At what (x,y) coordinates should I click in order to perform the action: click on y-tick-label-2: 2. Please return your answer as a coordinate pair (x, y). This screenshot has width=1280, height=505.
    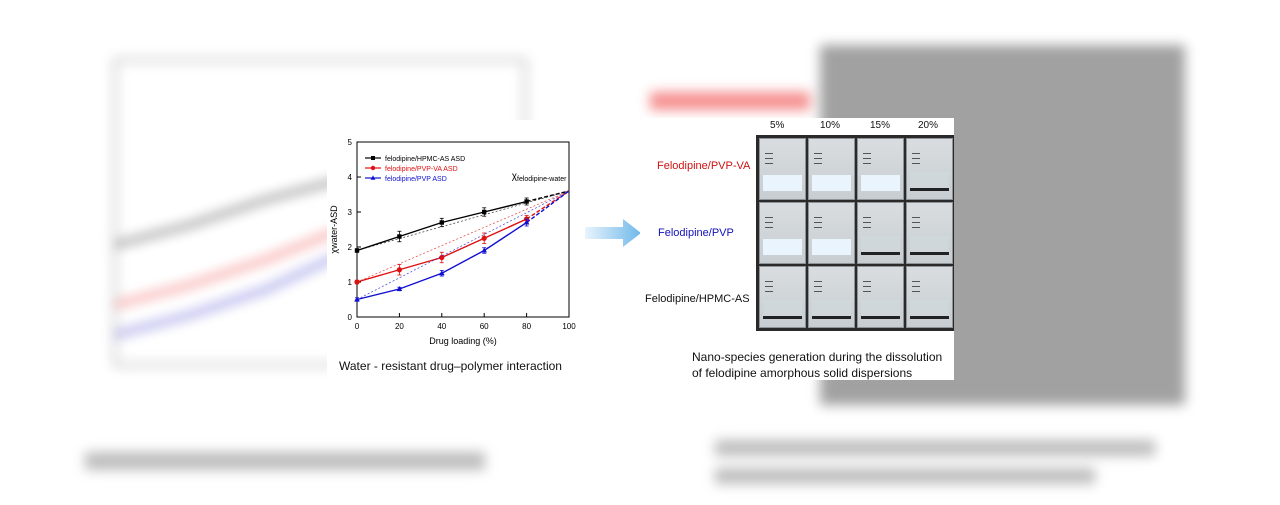
    Looking at the image, I should click on (350, 247).